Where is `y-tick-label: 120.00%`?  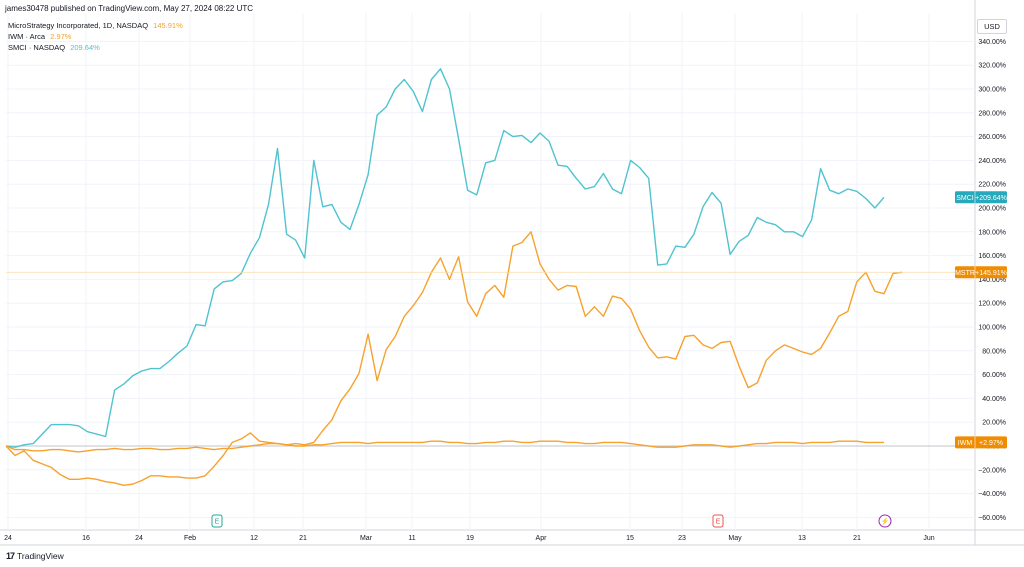
y-tick-label: 120.00% is located at coordinates (992, 304).